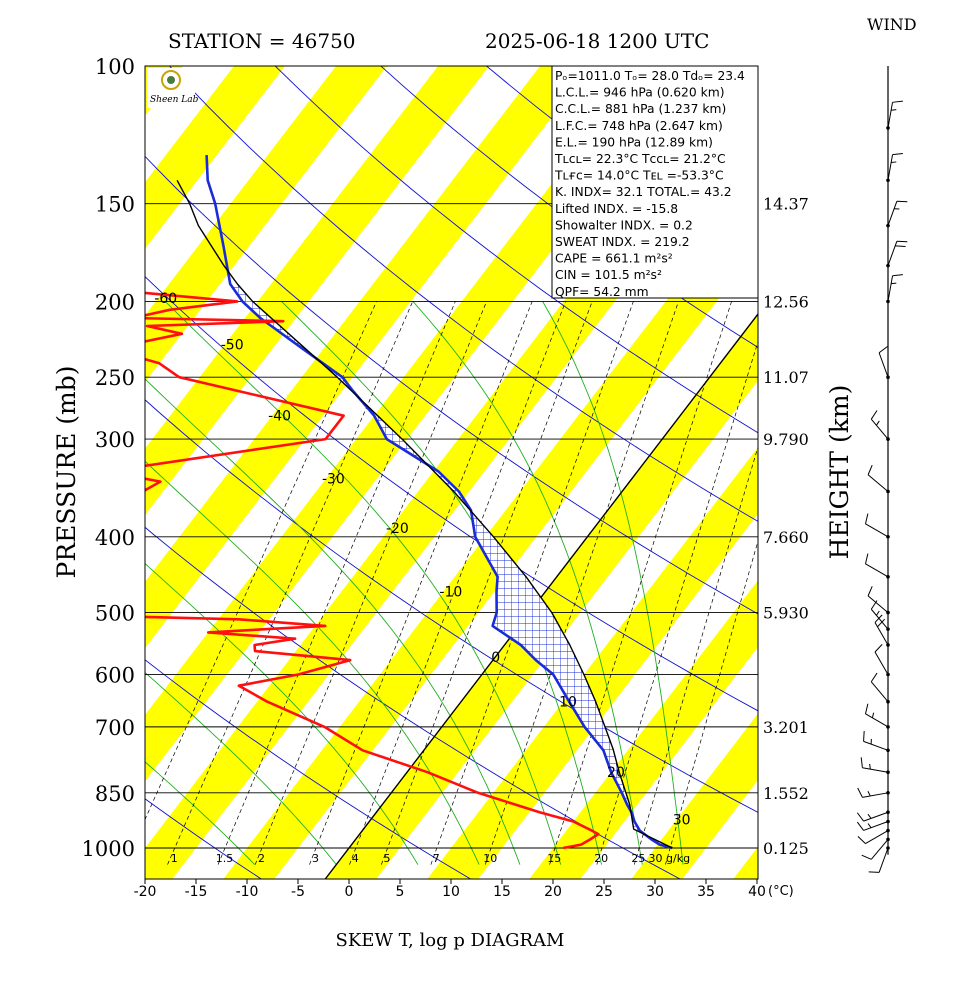  What do you see at coordinates (261, 858) in the screenshot?
I see `mixing-ratio-label: 2` at bounding box center [261, 858].